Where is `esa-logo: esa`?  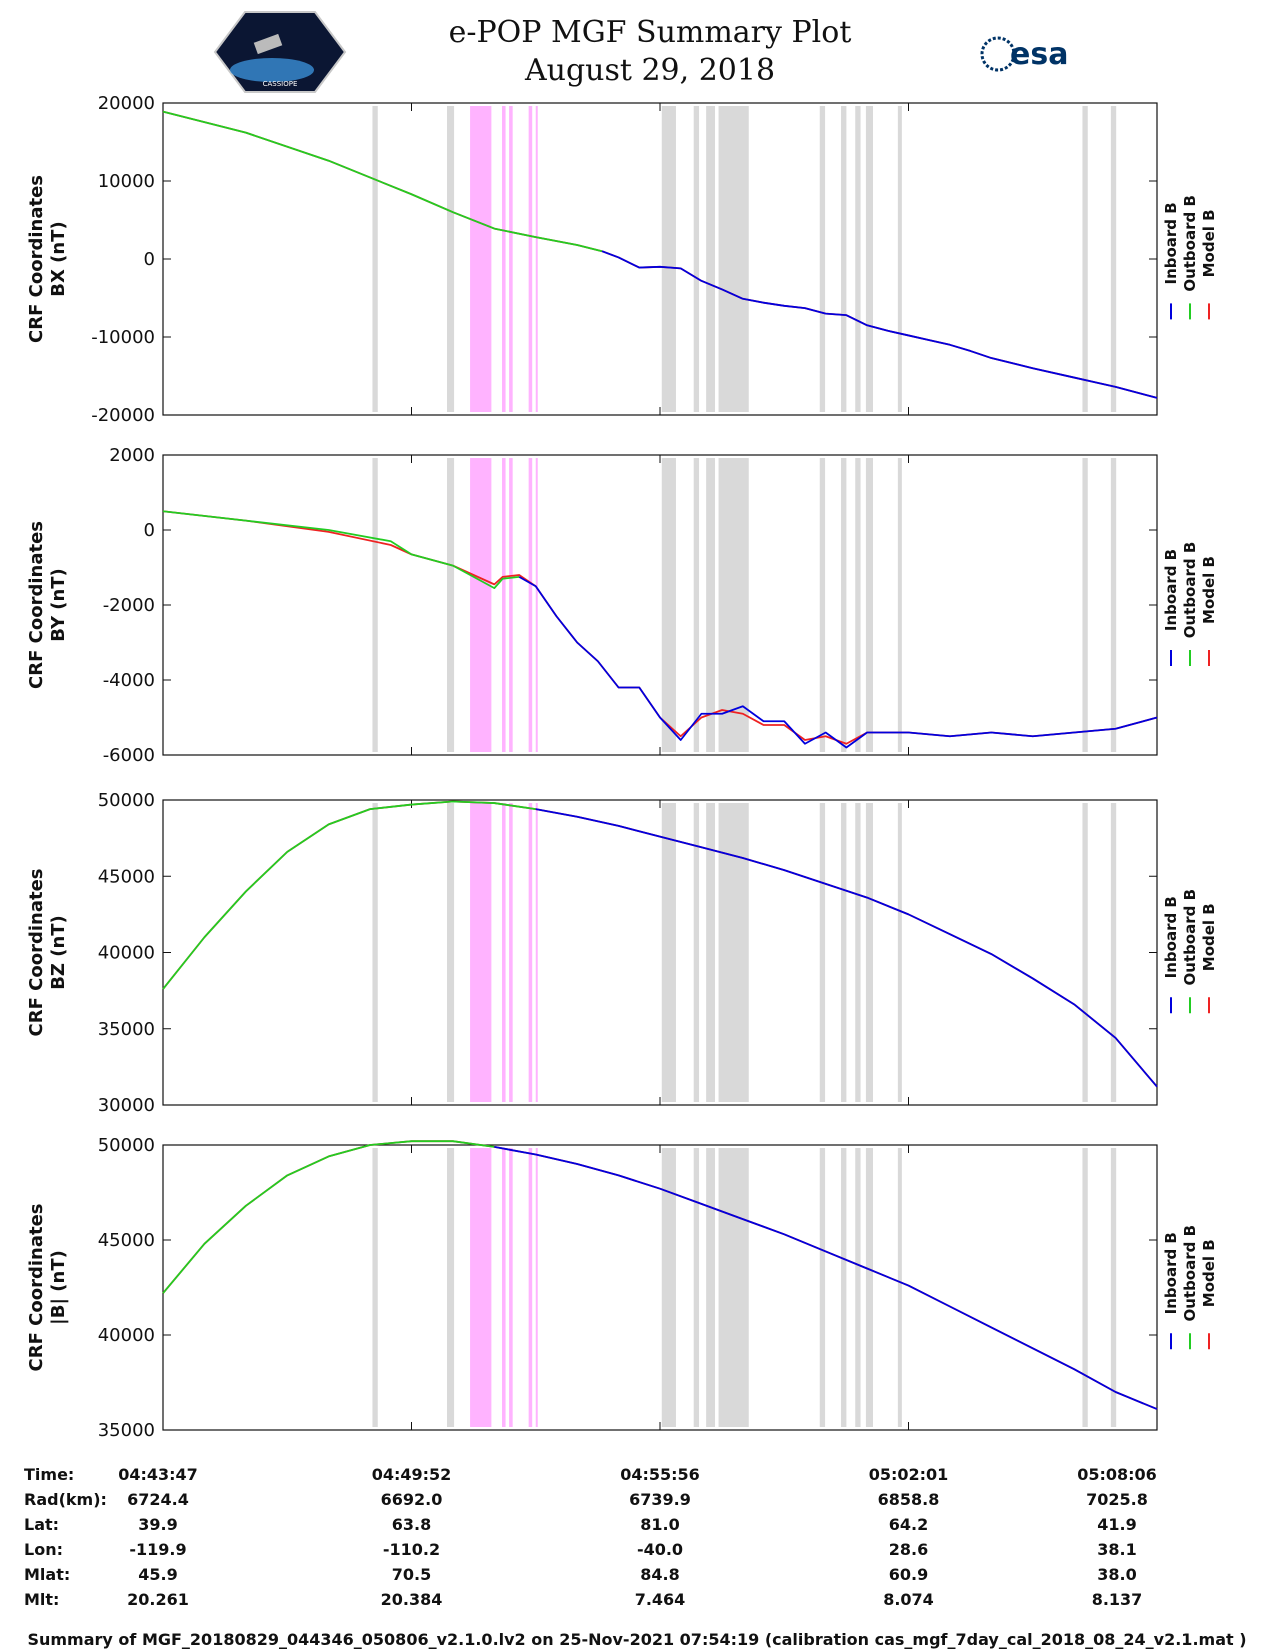 esa-logo: esa is located at coordinates (1024, 54).